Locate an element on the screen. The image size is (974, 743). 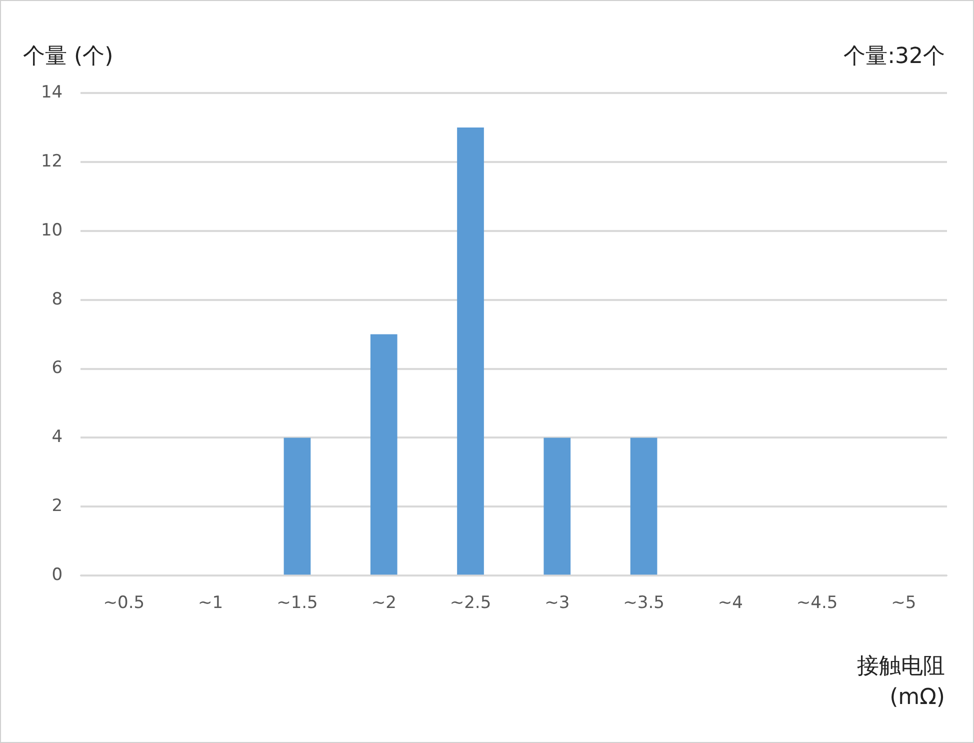
x-tick-label: ~0.5 is located at coordinates (124, 603).